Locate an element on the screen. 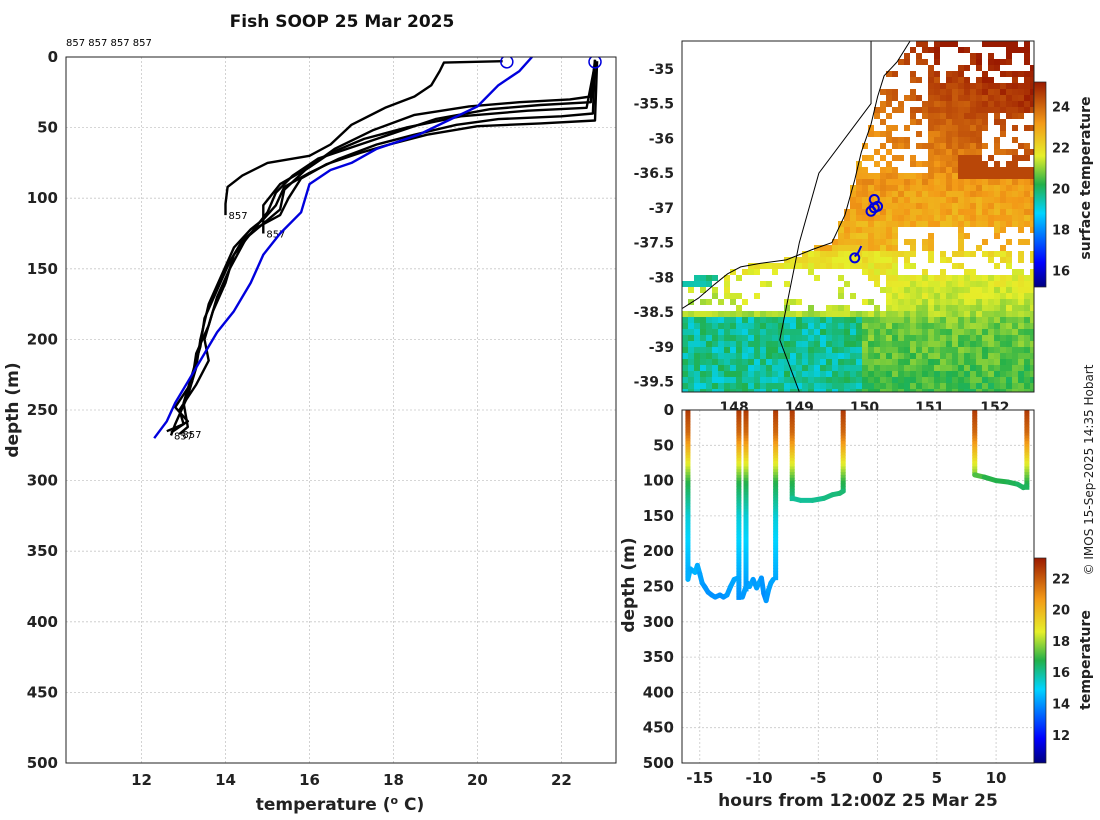 Image resolution: width=1100 pixels, height=820 pixels. profile-y-tick-label: 100 is located at coordinates (42, 198).